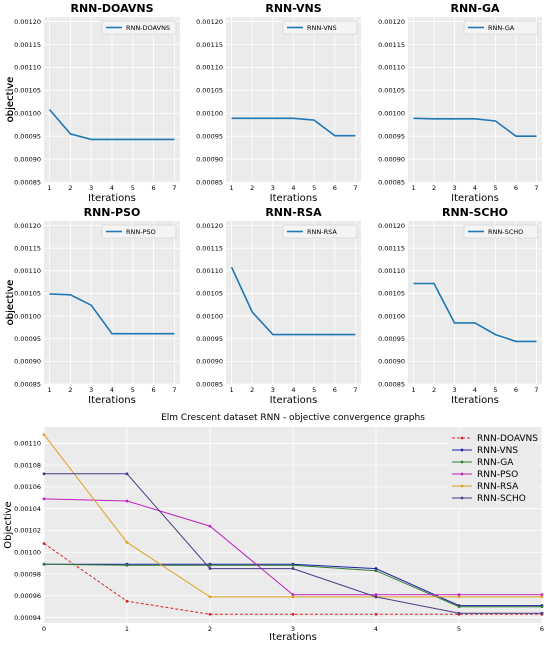 The height and width of the screenshot is (647, 550). What do you see at coordinates (497, 451) in the screenshot?
I see `legend-label: RNN-VNS` at bounding box center [497, 451].